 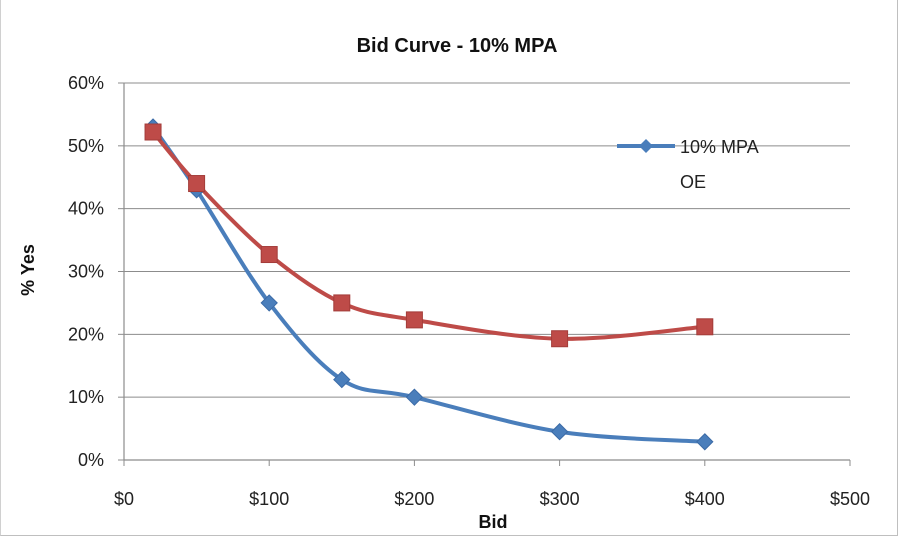 I want to click on x-axis-label: Bid, so click(x=493, y=522).